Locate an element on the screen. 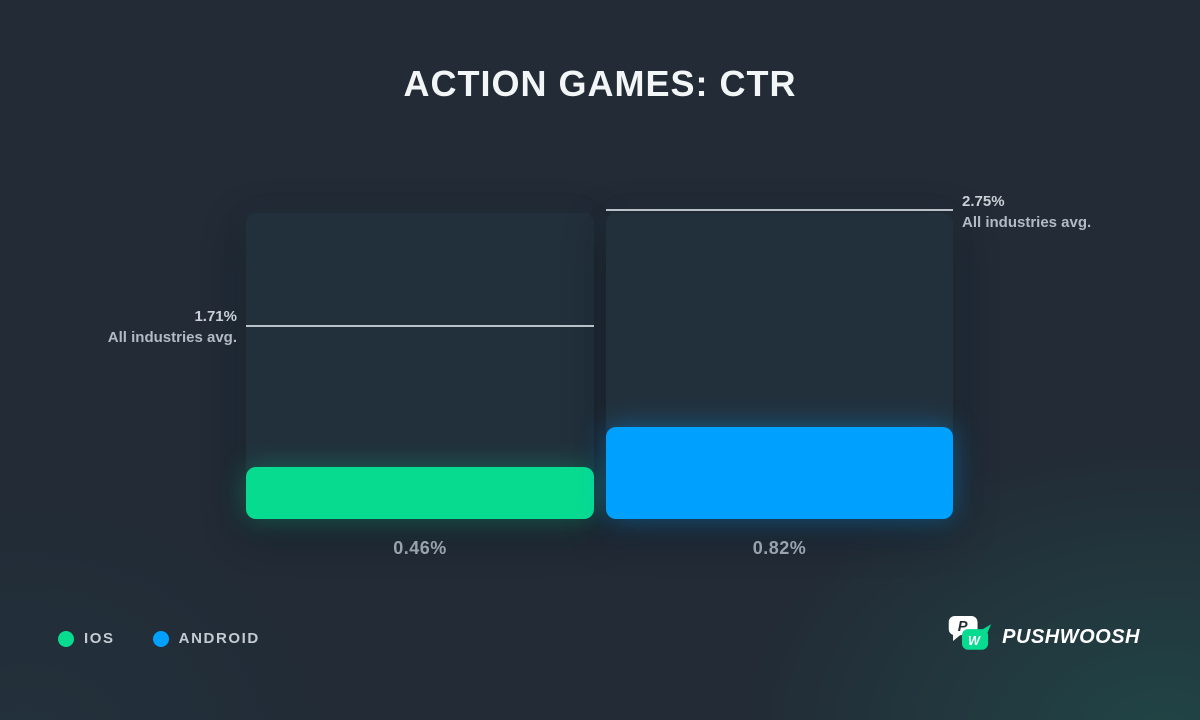 Image resolution: width=1200 pixels, height=720 pixels. legend: IOS ANDROID is located at coordinates (159, 638).